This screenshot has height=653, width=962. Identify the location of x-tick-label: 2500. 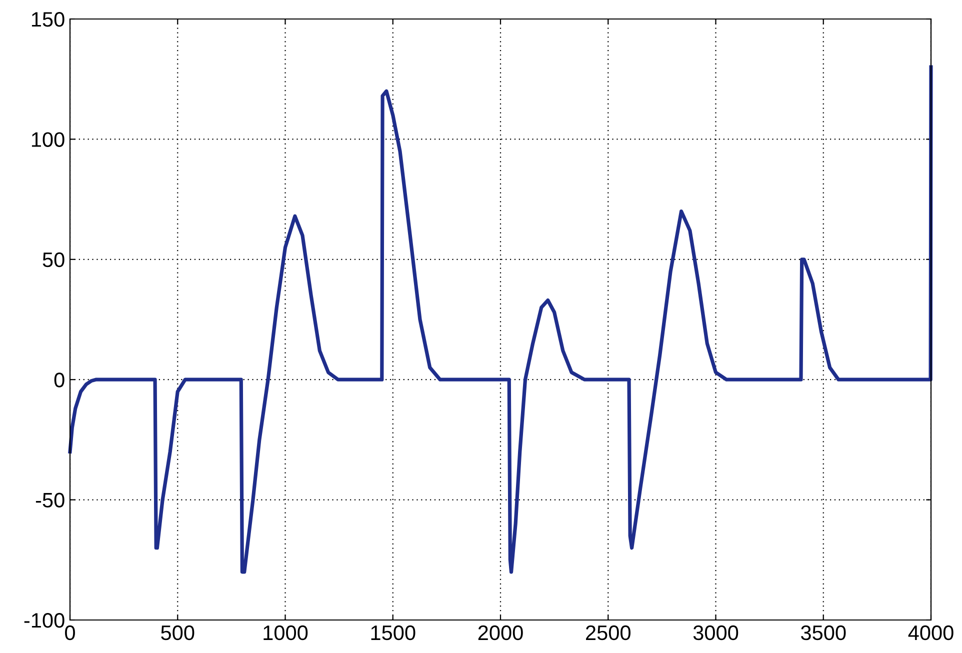
(608, 632).